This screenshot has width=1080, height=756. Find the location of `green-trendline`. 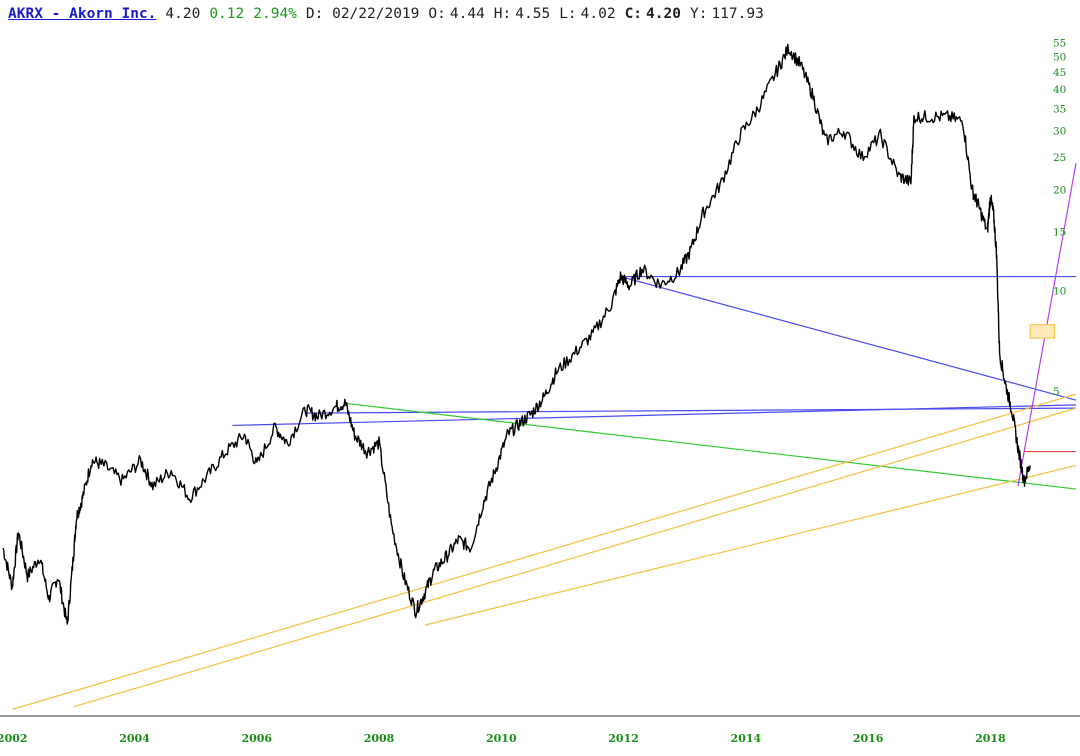

green-trendline is located at coordinates (711, 446).